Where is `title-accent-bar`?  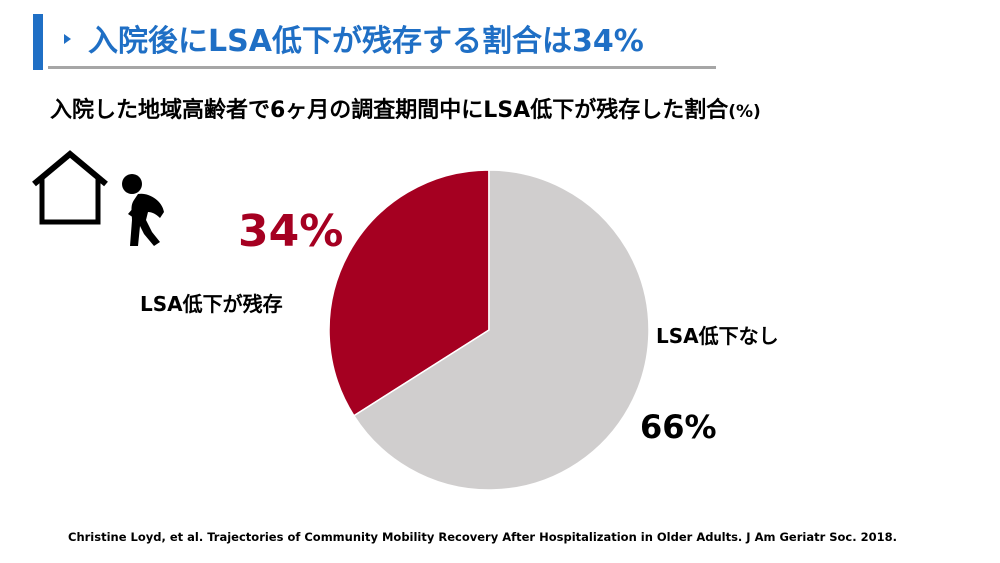
title-accent-bar is located at coordinates (38, 42).